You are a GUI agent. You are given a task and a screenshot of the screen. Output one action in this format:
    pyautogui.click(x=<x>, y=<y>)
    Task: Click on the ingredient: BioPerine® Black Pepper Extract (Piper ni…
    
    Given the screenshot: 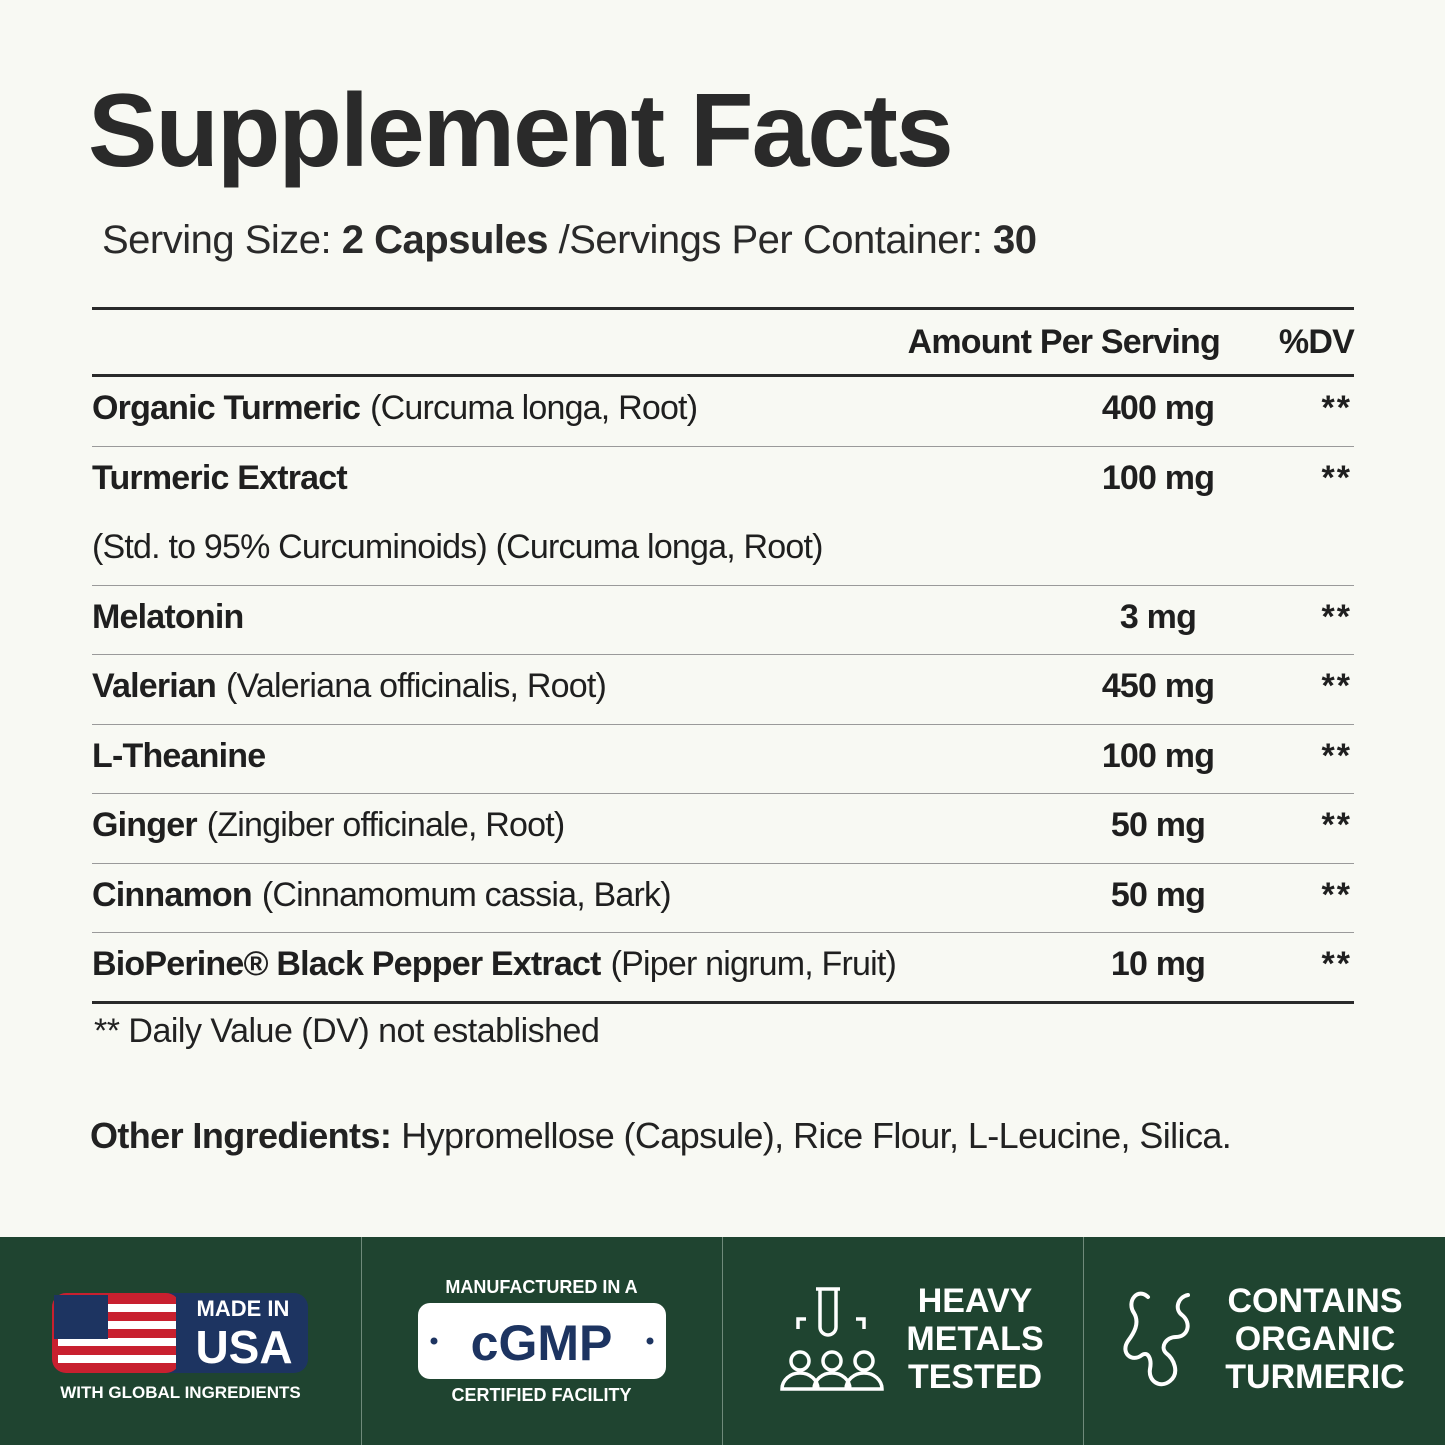 What is the action you would take?
    pyautogui.click(x=494, y=964)
    